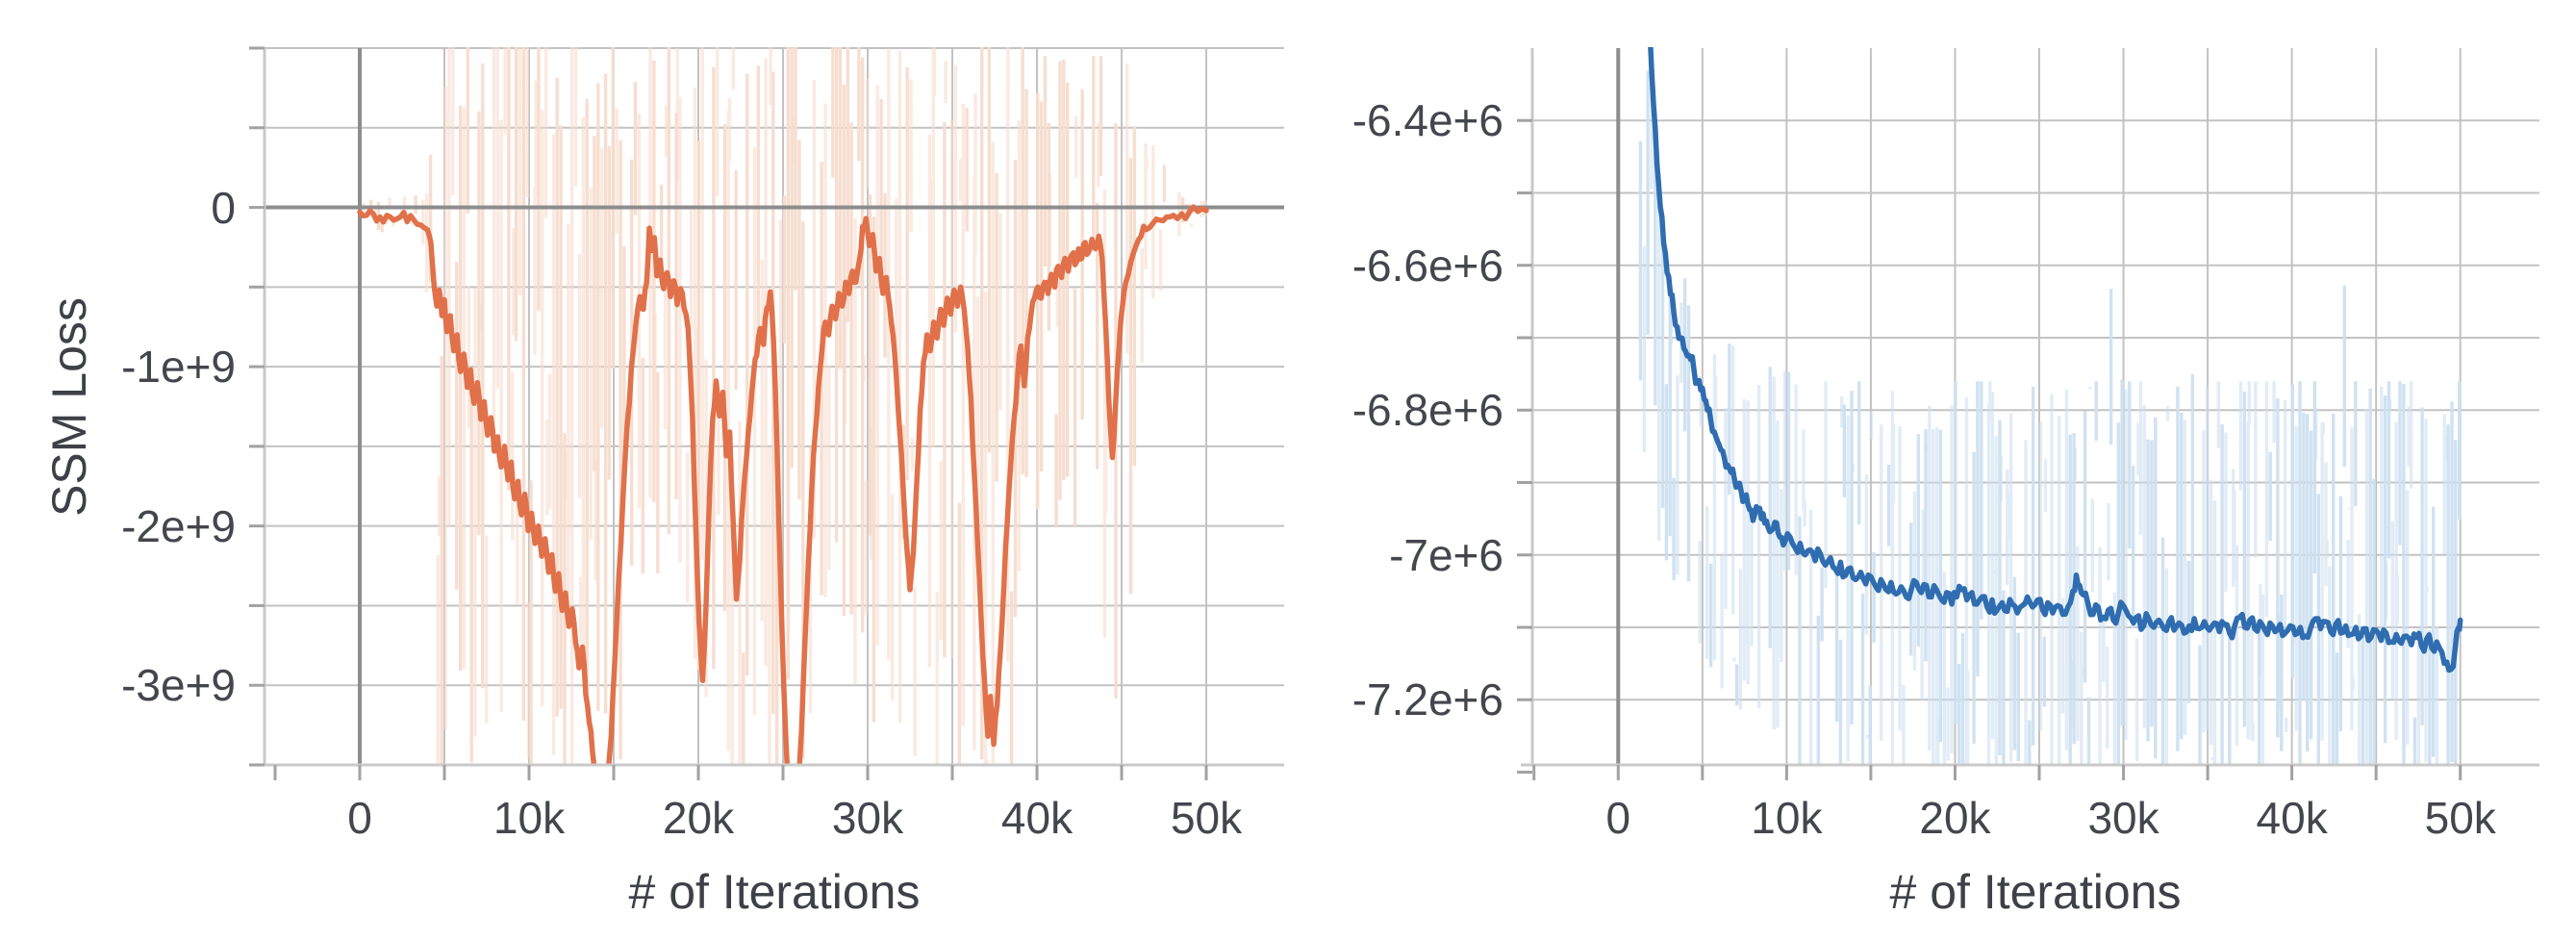 The height and width of the screenshot is (941, 2576). Describe the element at coordinates (178, 685) in the screenshot. I see `y-tick-label: -3e+9` at that location.